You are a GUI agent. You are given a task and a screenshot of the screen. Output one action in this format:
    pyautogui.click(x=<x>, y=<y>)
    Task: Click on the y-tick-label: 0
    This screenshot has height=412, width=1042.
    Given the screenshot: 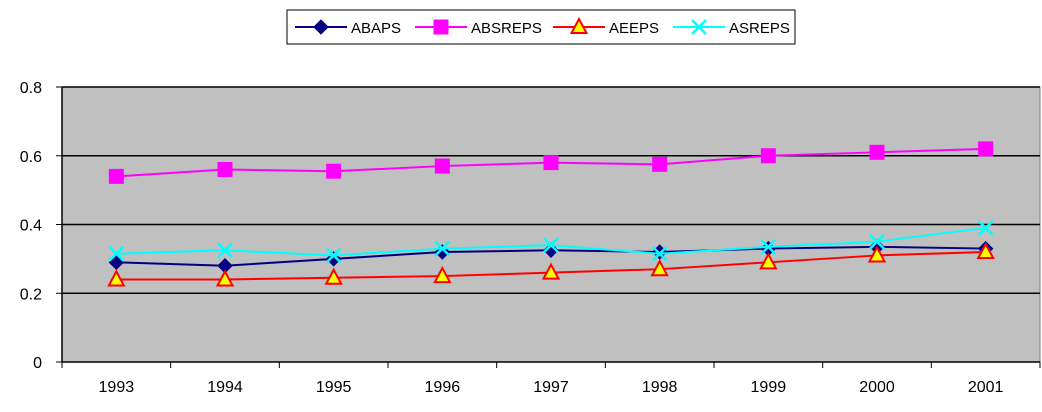 What is the action you would take?
    pyautogui.click(x=37, y=363)
    